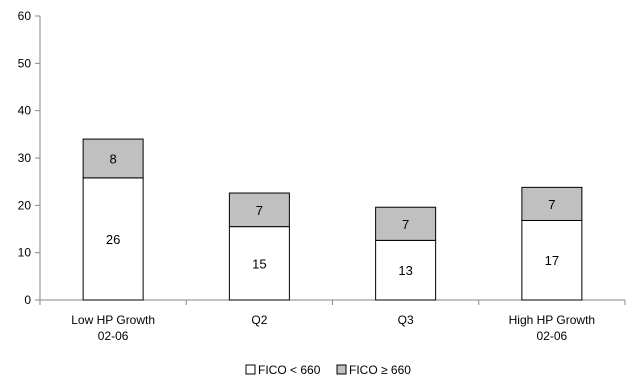  I want to click on x-tick-label: High HP Growth, so click(552, 320).